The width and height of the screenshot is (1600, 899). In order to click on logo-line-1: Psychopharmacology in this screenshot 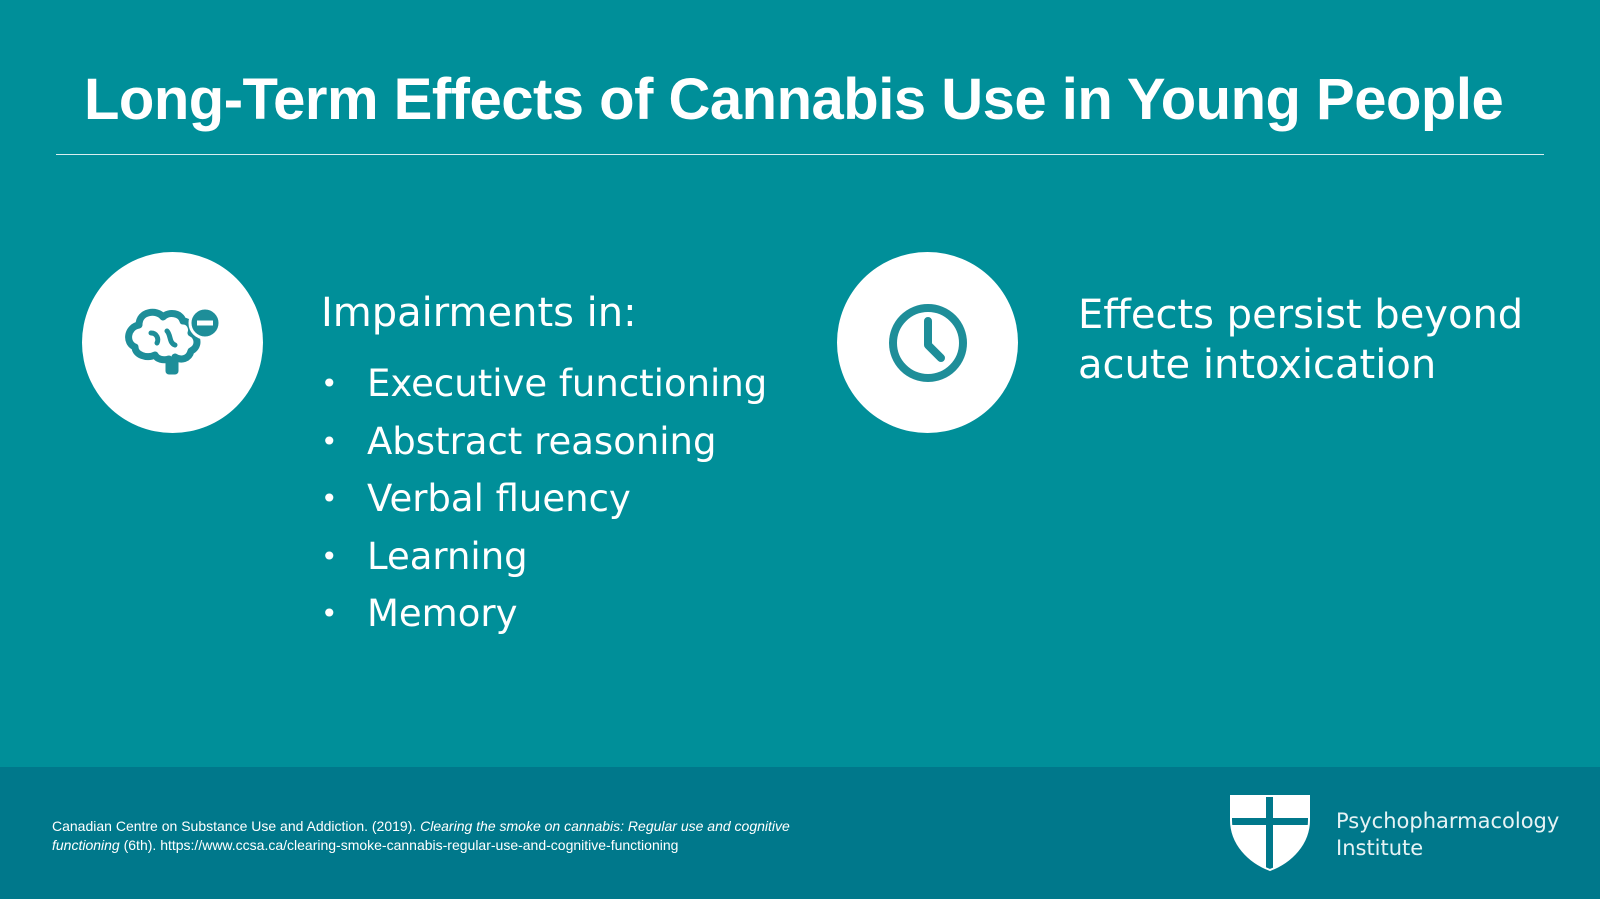, I will do `click(1448, 821)`.